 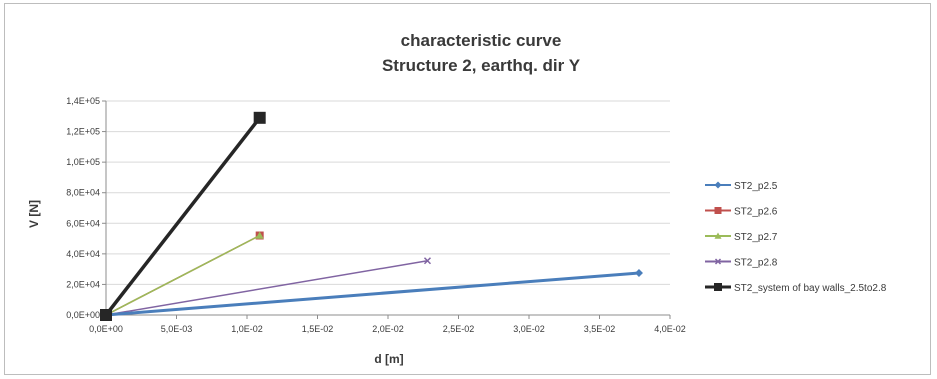 I want to click on x-tick-label: 3,5E-02, so click(x=600, y=329).